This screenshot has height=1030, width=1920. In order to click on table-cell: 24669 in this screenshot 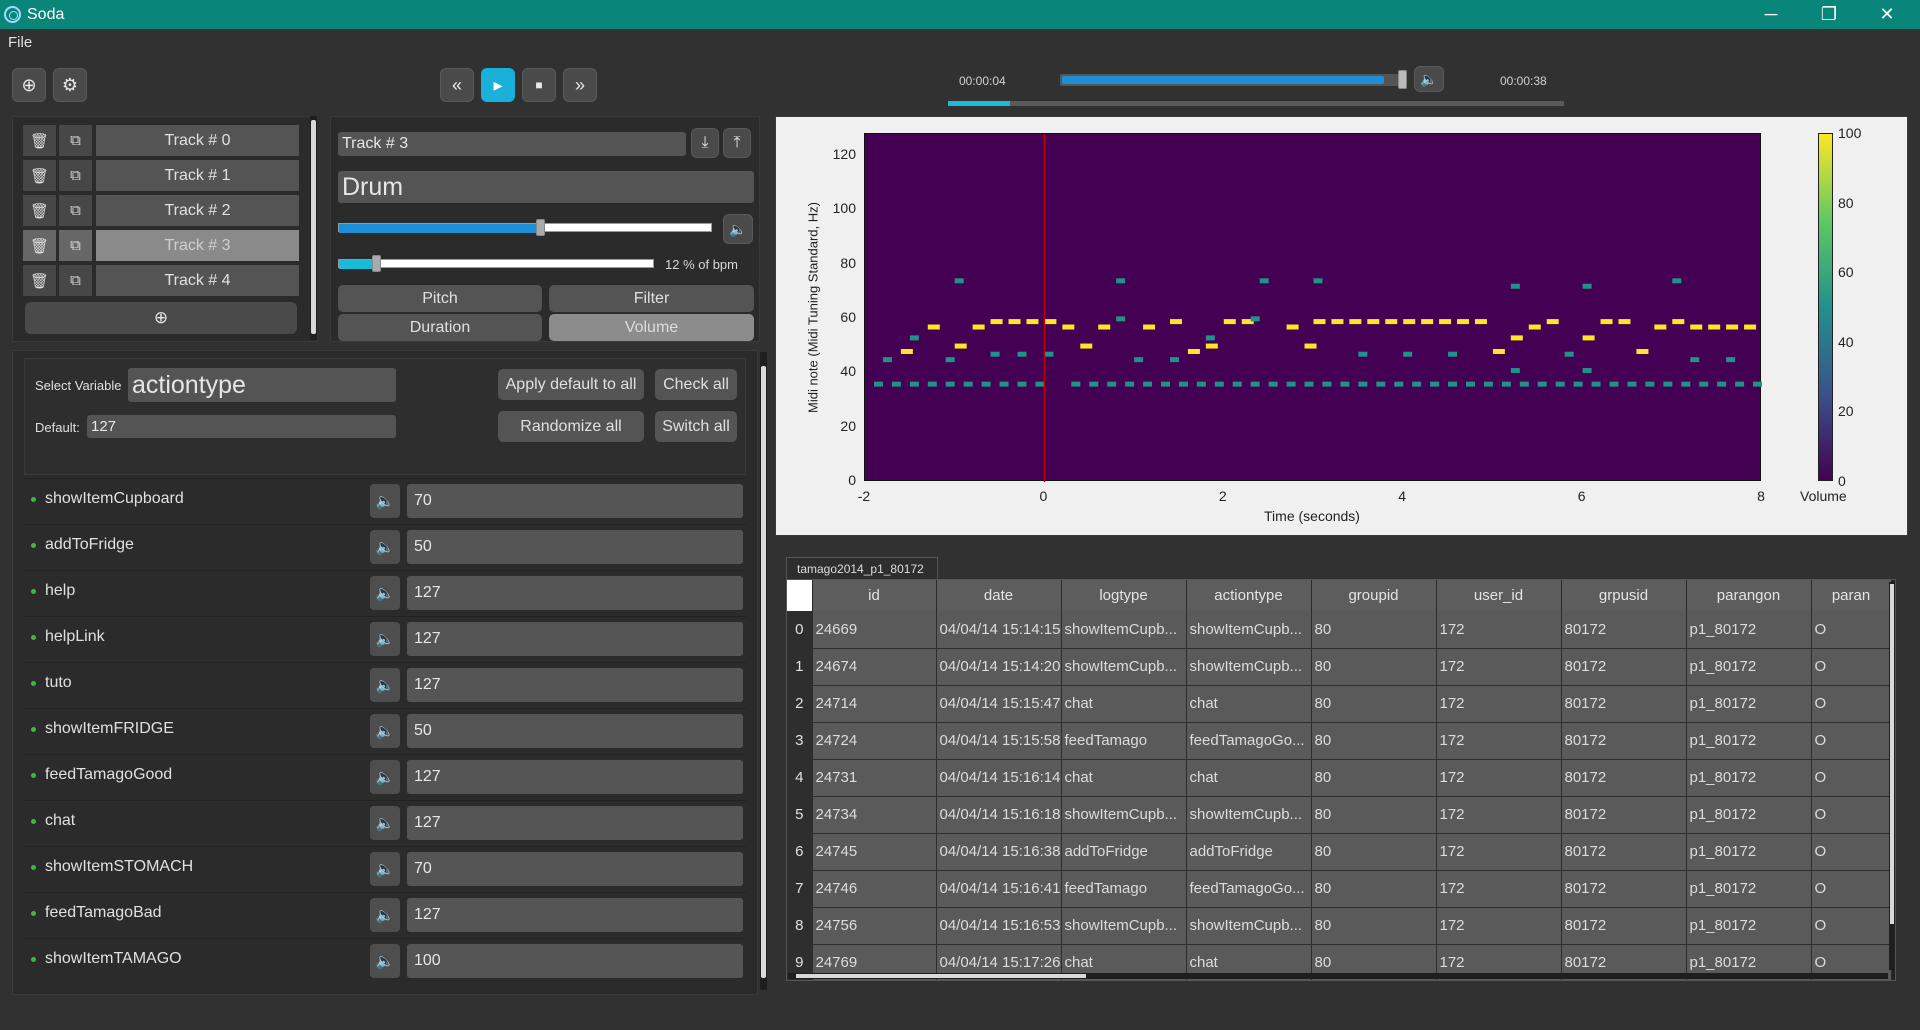, I will do `click(874, 630)`.